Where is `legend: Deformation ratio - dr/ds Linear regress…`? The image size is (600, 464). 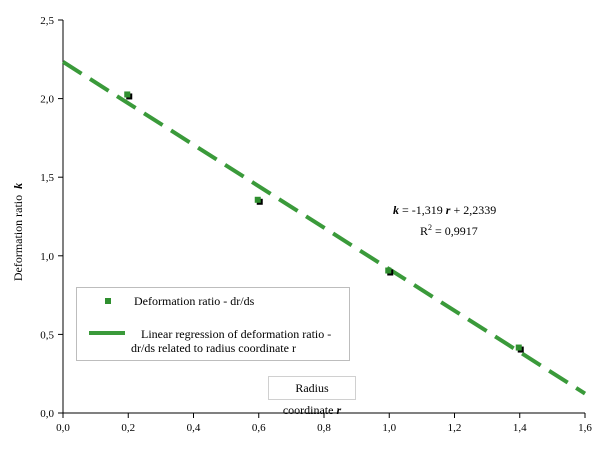 legend: Deformation ratio - dr/ds Linear regress… is located at coordinates (213, 324).